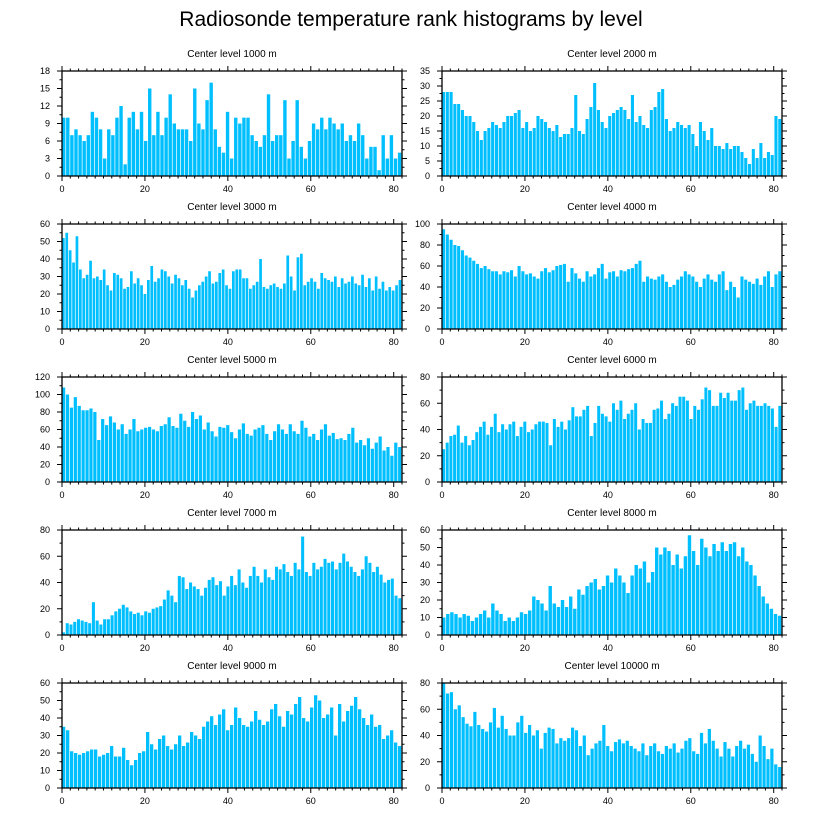 This screenshot has height=824, width=822. What do you see at coordinates (228, 648) in the screenshot?
I see `x-tick-label: 40` at bounding box center [228, 648].